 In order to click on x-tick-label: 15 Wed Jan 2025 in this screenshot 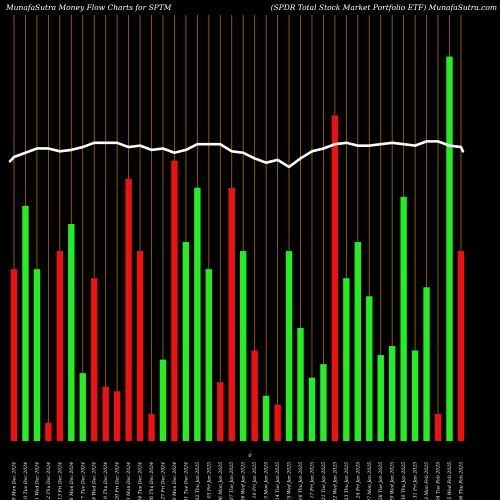, I will do `click(290, 481)`.